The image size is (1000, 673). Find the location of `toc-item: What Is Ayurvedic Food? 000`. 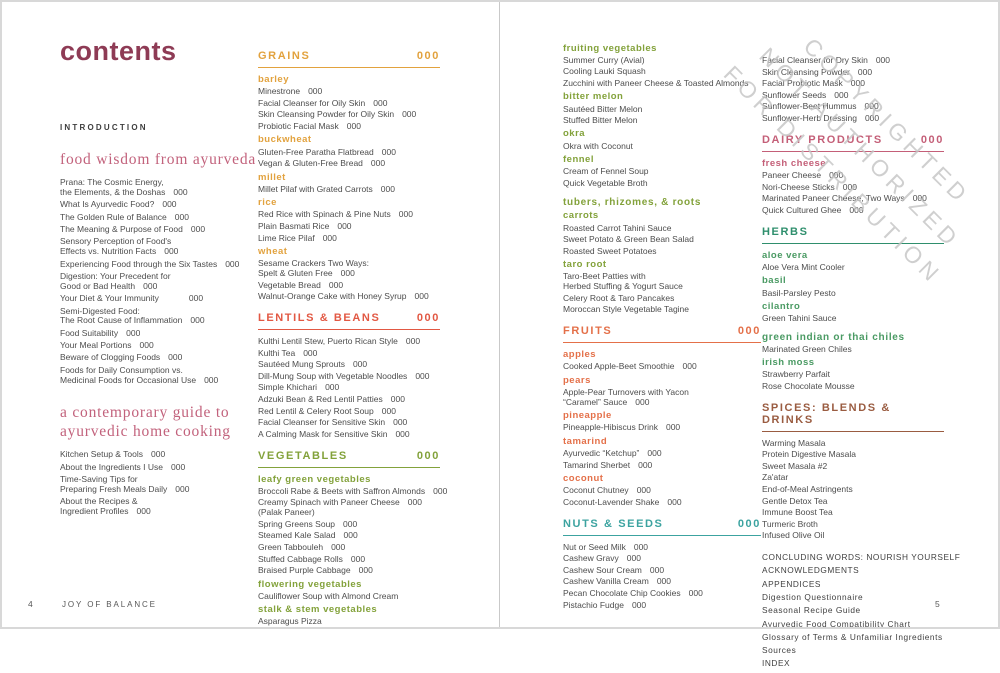

toc-item: What Is Ayurvedic Food? 000 is located at coordinates (154, 204).